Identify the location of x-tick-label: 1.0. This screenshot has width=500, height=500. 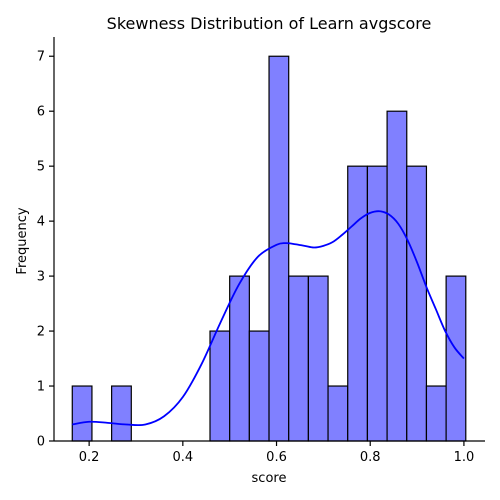
(464, 457).